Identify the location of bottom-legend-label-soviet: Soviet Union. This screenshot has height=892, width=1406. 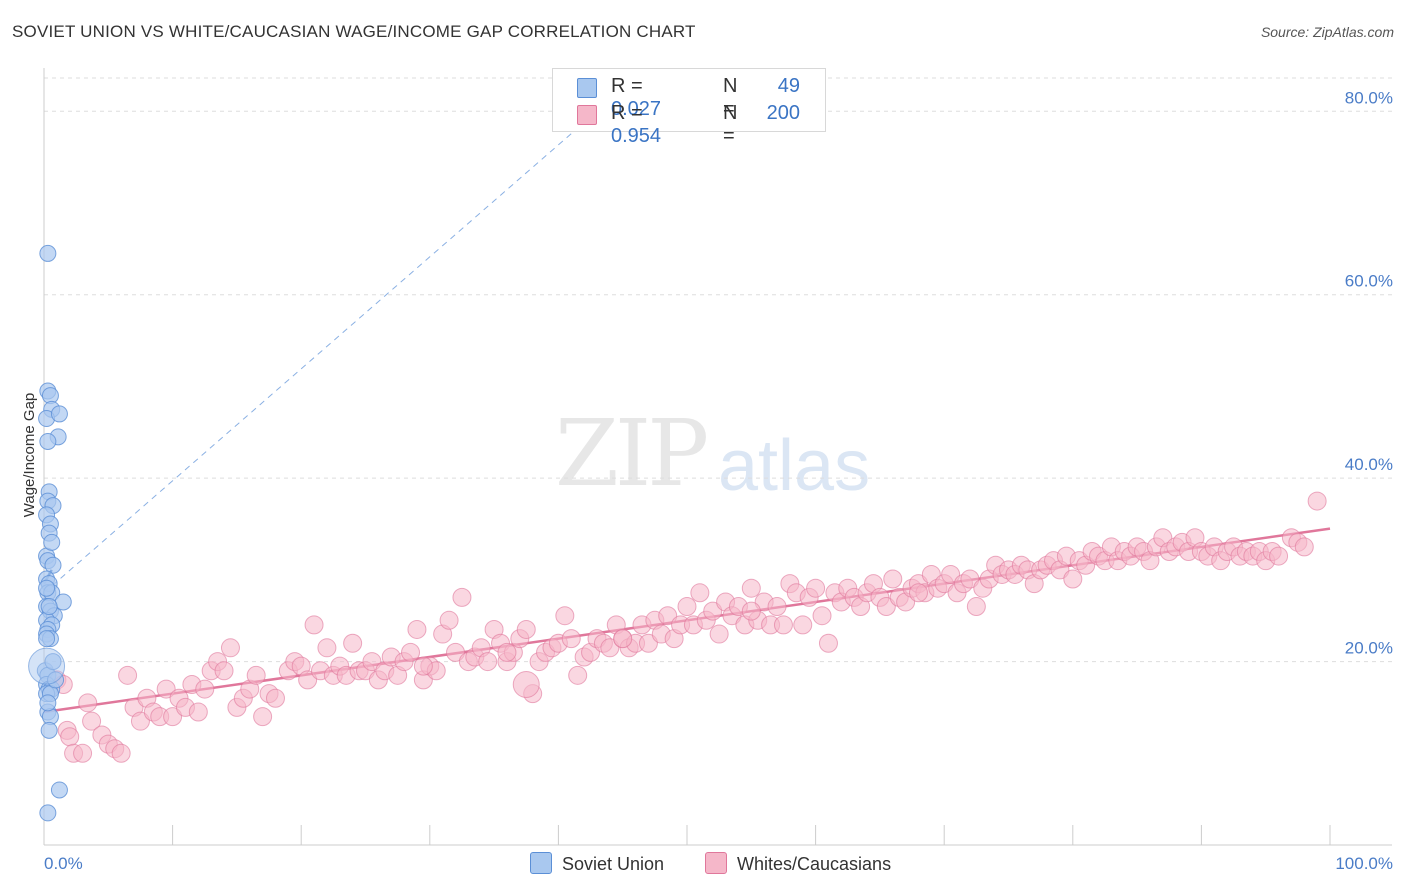
(613, 864).